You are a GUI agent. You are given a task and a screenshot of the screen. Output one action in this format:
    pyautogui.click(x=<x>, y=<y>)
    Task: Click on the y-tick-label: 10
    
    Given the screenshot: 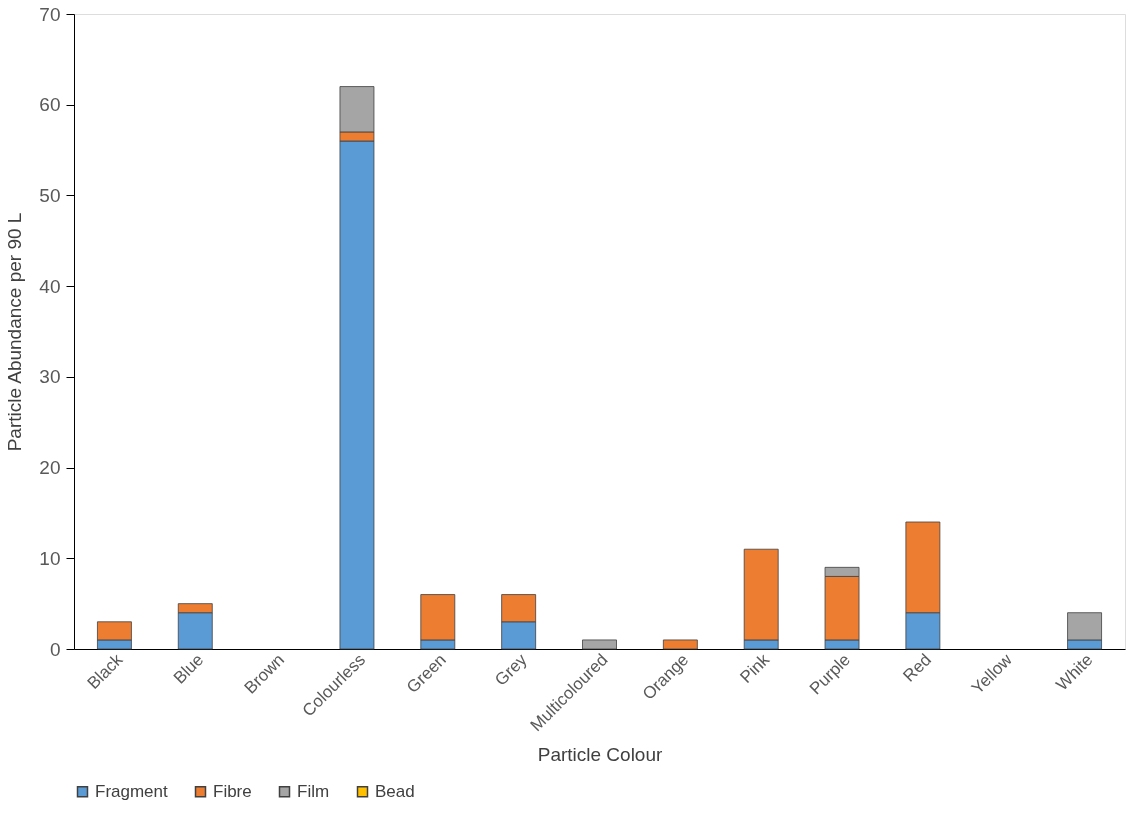 What is the action you would take?
    pyautogui.click(x=50, y=558)
    